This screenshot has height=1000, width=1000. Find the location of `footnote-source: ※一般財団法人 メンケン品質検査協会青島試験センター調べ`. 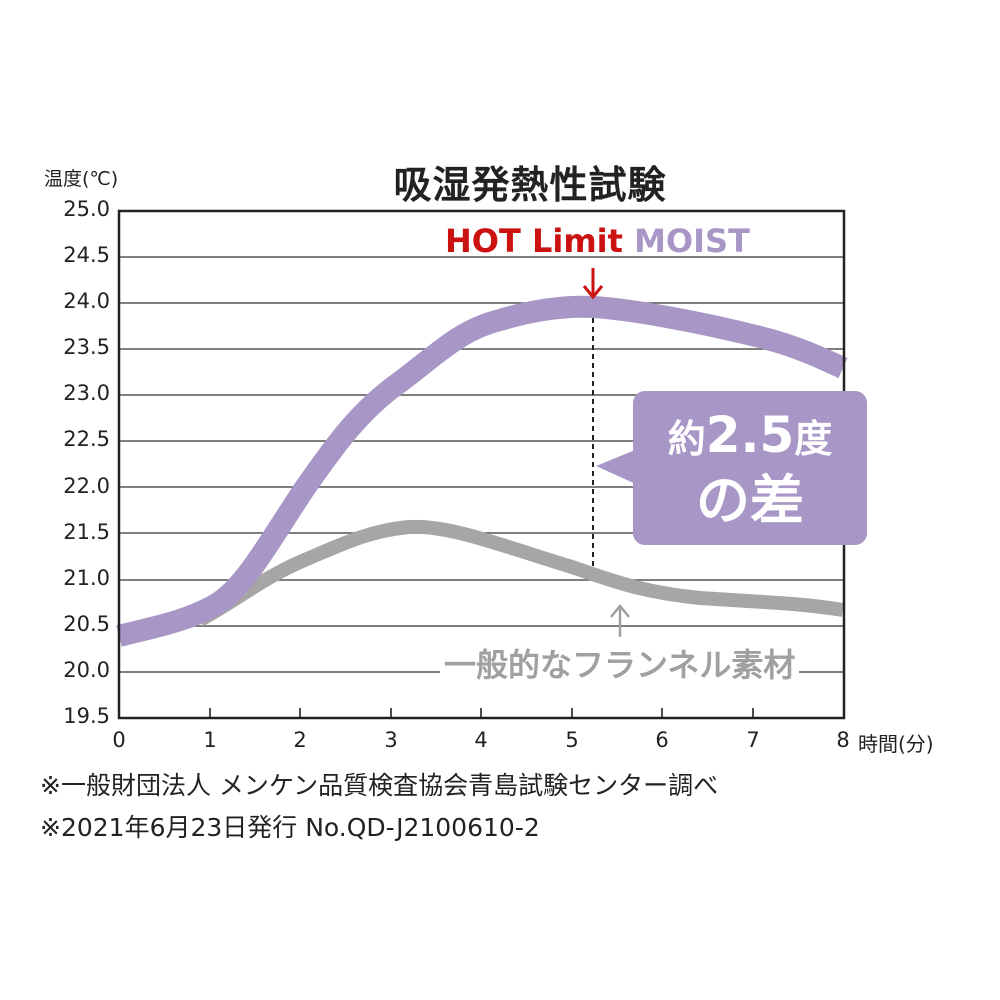

footnote-source: ※一般財団法人 メンケン品質検査協会青島試験センター調べ is located at coordinates (379, 785).